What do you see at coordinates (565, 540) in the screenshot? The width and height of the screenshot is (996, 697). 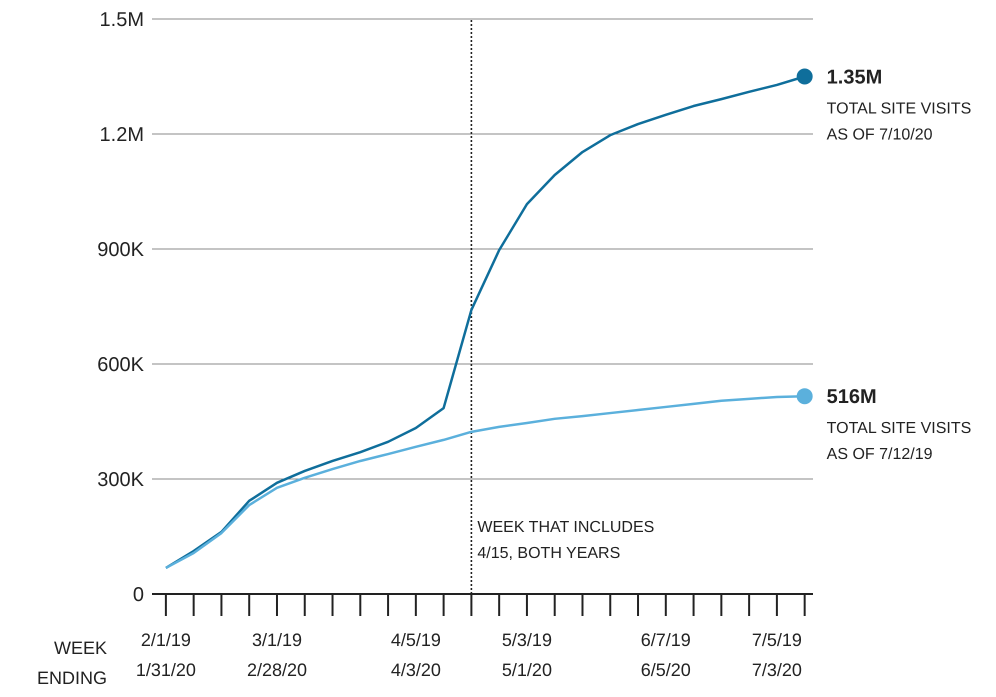 I see `annotation: WEEK THAT INCLUDES 4/15, BOTH YEARS` at bounding box center [565, 540].